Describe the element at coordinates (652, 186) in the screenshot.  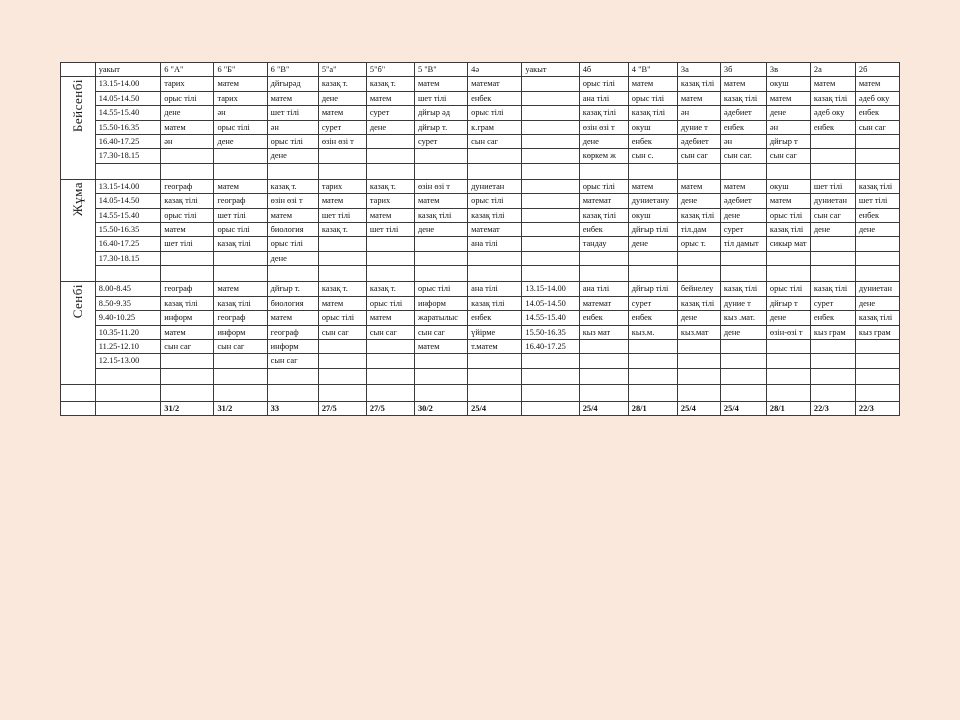
I see `cell-right-1: матем` at that location.